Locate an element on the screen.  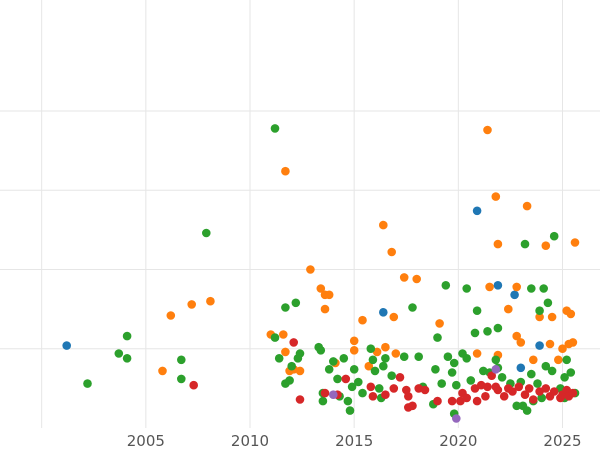
x-tick-label: 2015 is located at coordinates (354, 441).